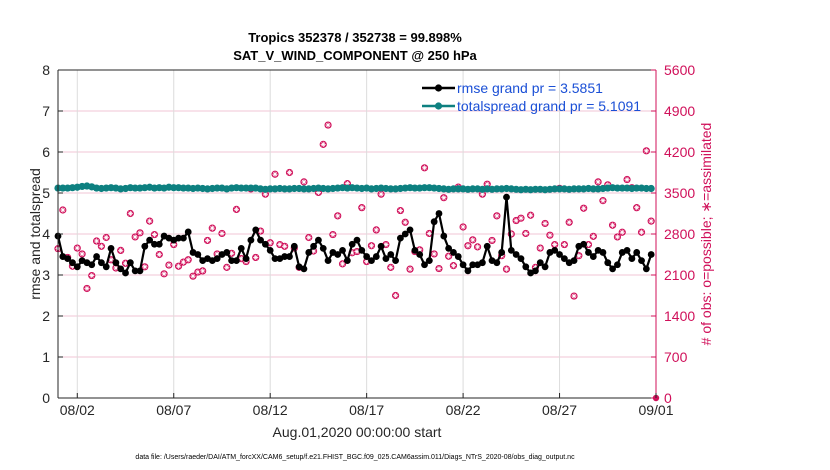  Describe the element at coordinates (357, 432) in the screenshot. I see `x-axis-label: Aug.01,2020 00:00:00 start` at that location.